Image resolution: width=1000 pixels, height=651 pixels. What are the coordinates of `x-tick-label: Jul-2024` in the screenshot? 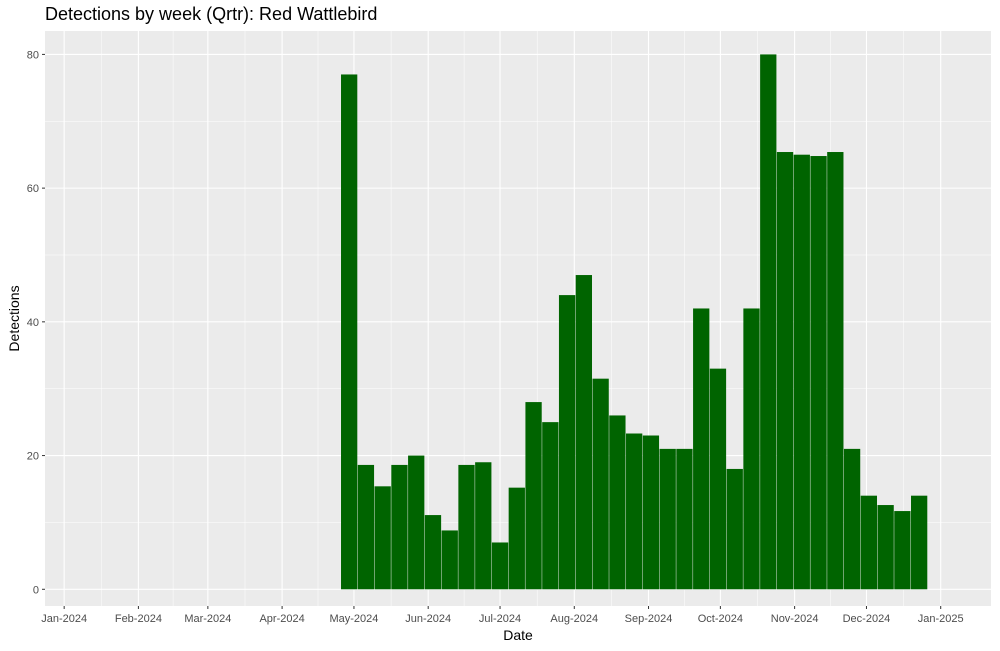 It's located at (500, 619).